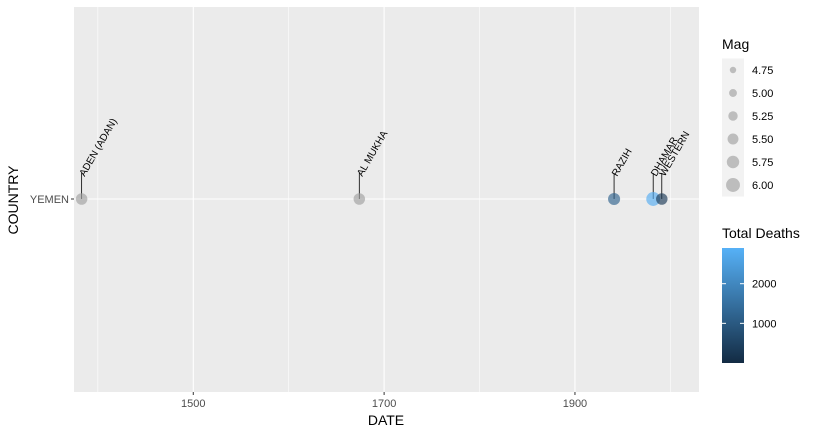  What do you see at coordinates (762, 117) in the screenshot?
I see `size-legend-label: 5.25` at bounding box center [762, 117].